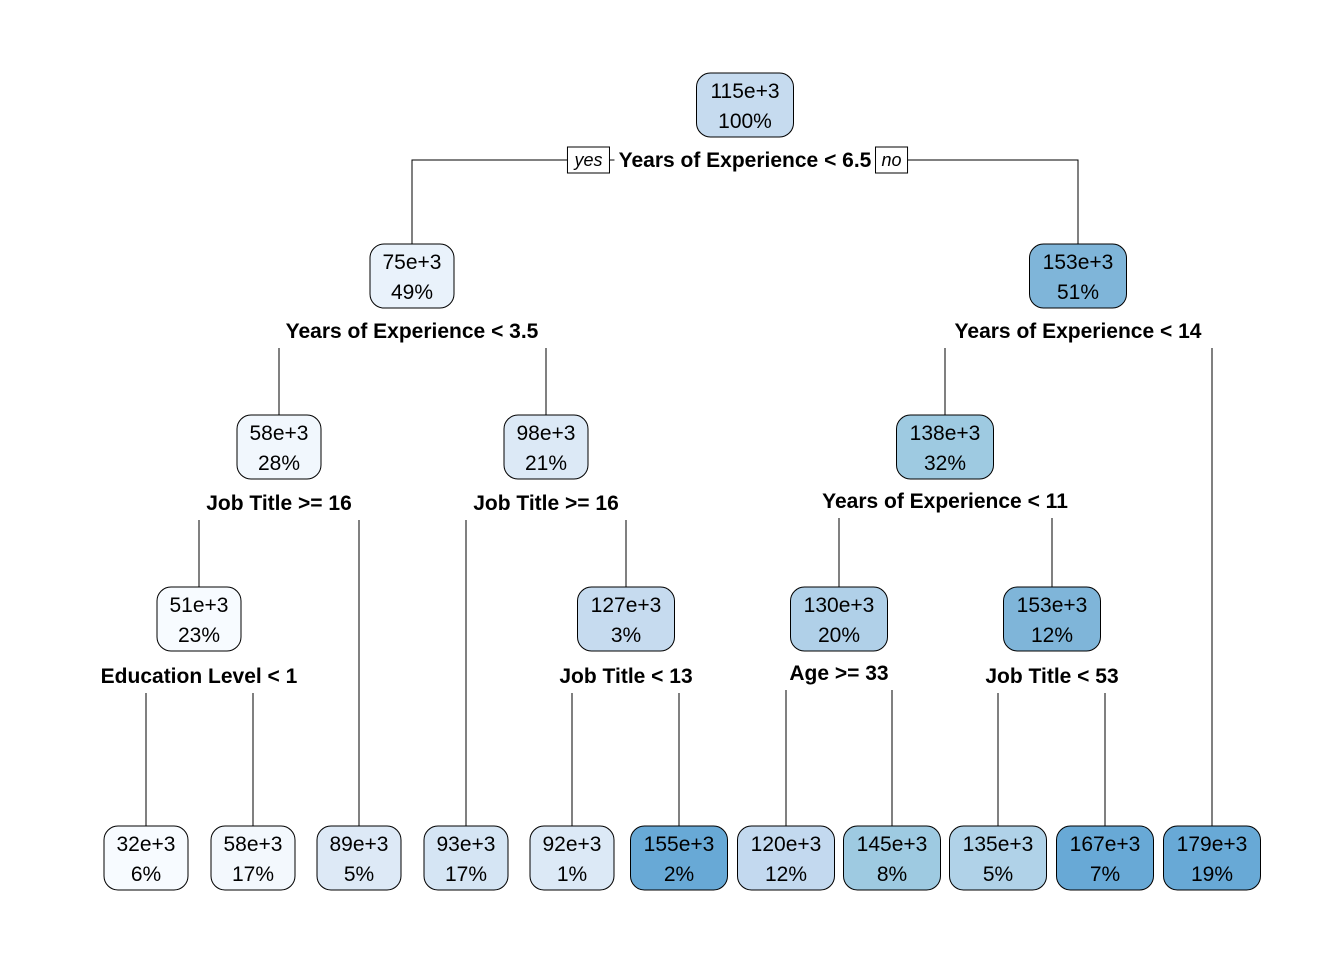  Describe the element at coordinates (892, 874) in the screenshot. I see `node-percent: 8%` at that location.